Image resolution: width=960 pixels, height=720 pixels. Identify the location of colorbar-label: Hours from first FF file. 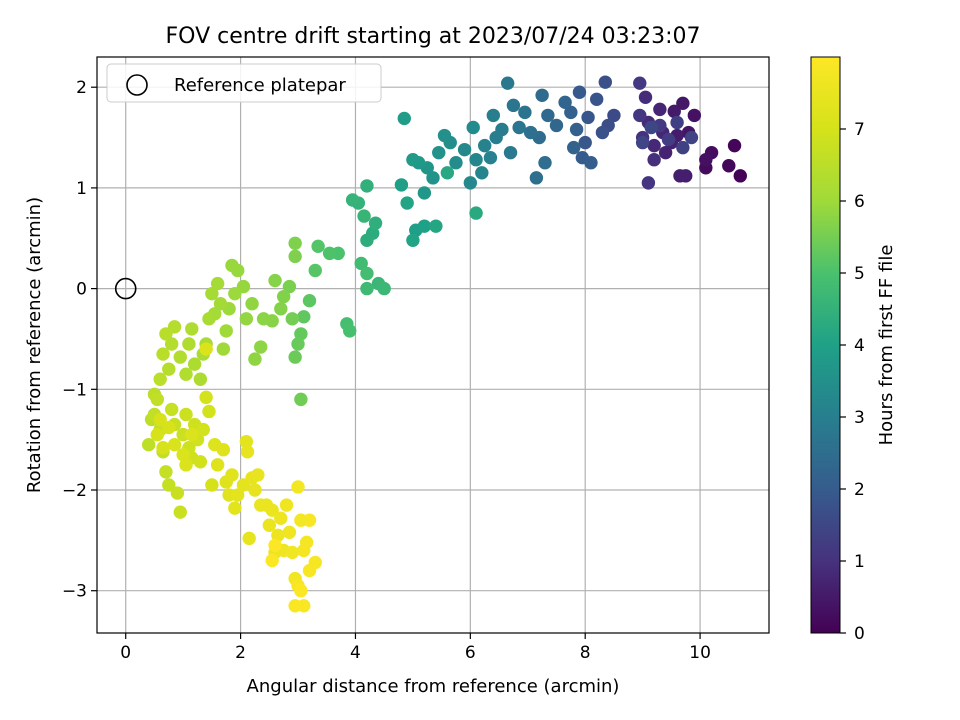
(886, 345).